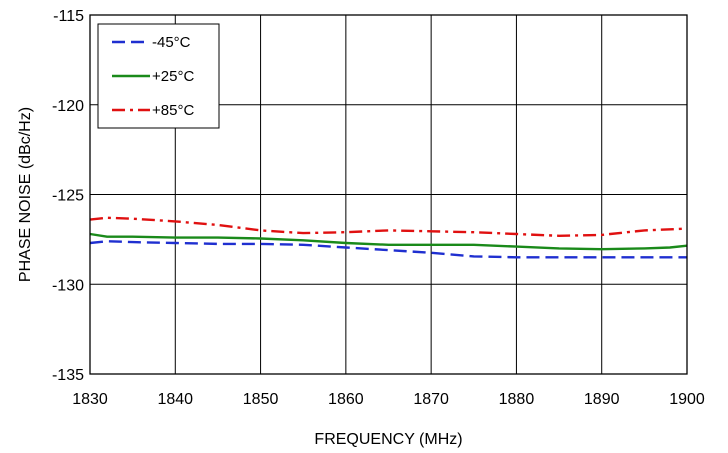 Image resolution: width=728 pixels, height=453 pixels. Describe the element at coordinates (173, 76) in the screenshot. I see `legend-label: +25°C` at that location.